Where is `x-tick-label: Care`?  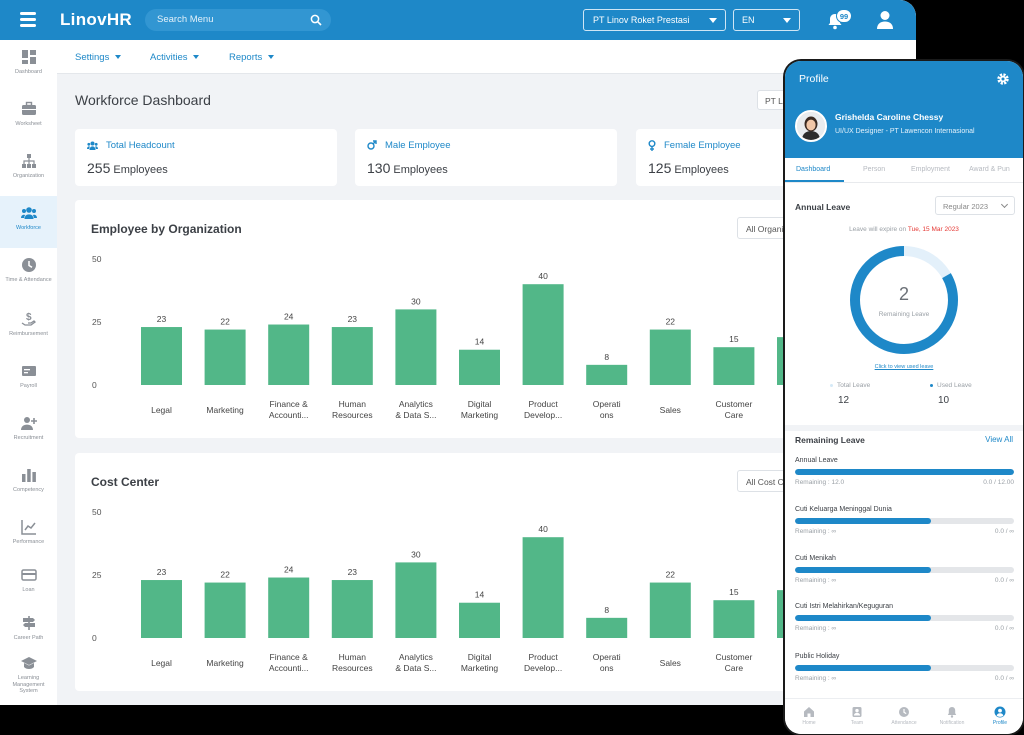 x-tick-label: Care is located at coordinates (734, 415).